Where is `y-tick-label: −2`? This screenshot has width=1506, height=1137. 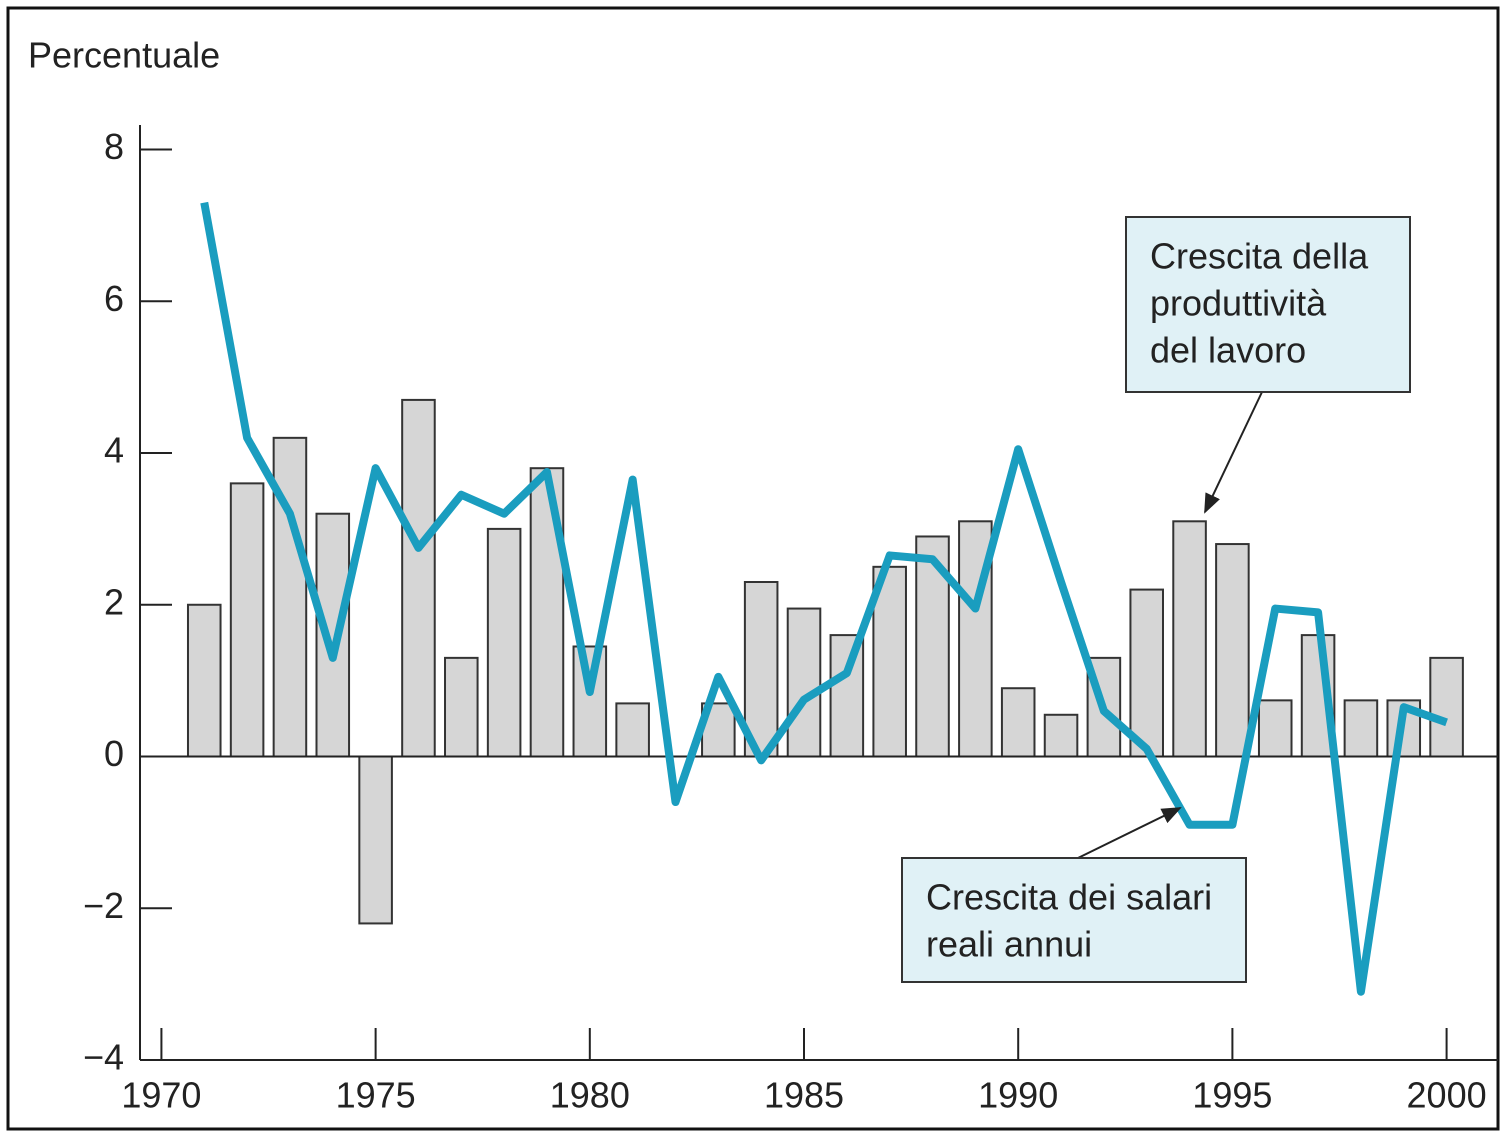 y-tick-label: −2 is located at coordinates (103, 905).